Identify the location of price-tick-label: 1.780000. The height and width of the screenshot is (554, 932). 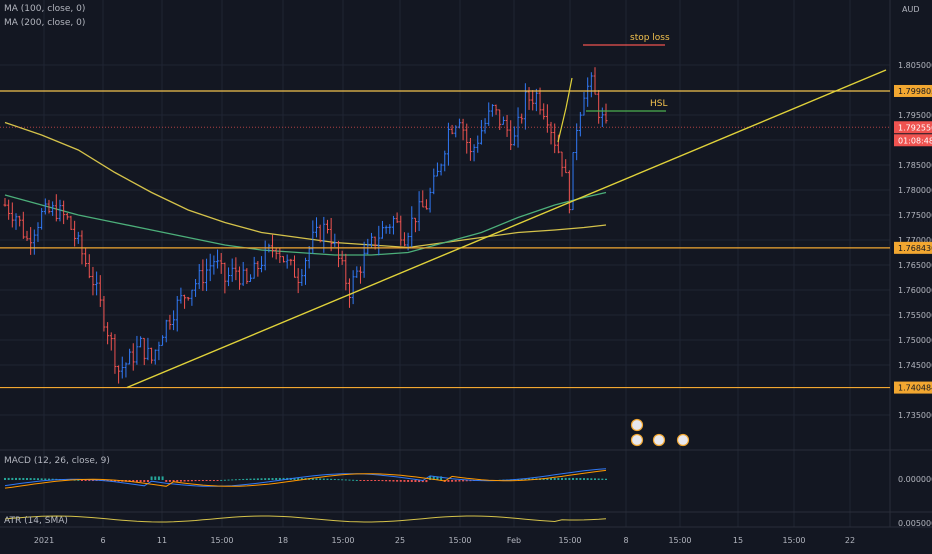
(915, 190).